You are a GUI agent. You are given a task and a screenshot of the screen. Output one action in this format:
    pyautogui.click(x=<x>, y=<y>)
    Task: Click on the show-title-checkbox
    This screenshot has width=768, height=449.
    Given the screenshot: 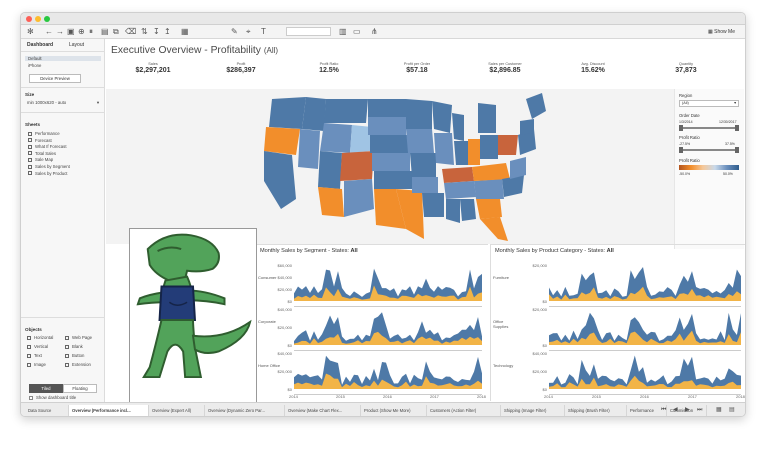 What is the action you would take?
    pyautogui.click(x=31, y=398)
    